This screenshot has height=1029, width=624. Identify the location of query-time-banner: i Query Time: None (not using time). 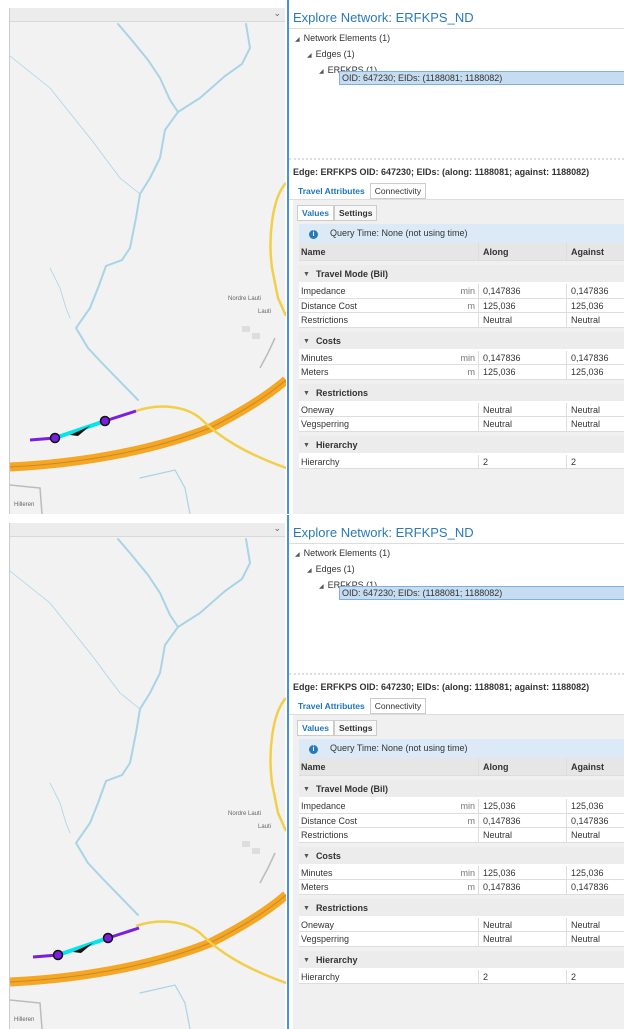
(461, 233).